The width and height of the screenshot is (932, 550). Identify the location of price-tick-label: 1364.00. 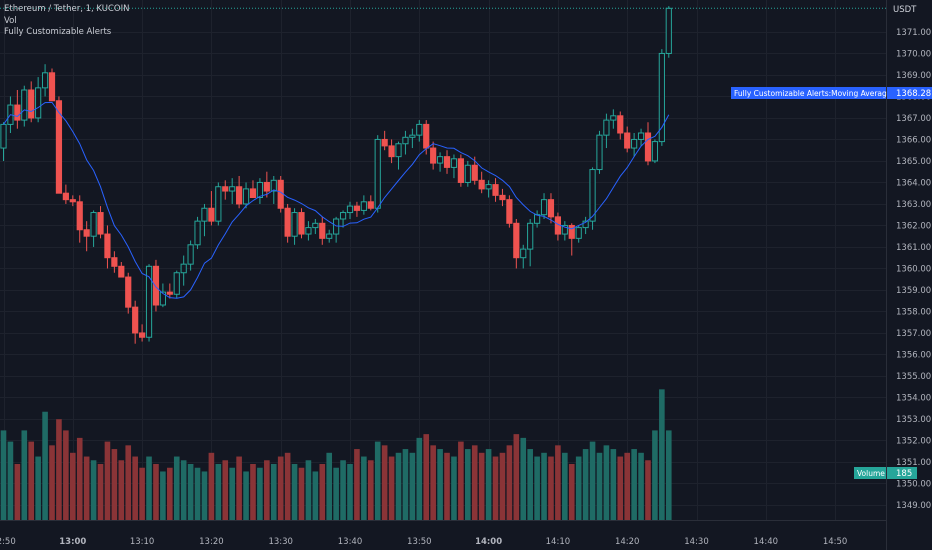
(913, 183).